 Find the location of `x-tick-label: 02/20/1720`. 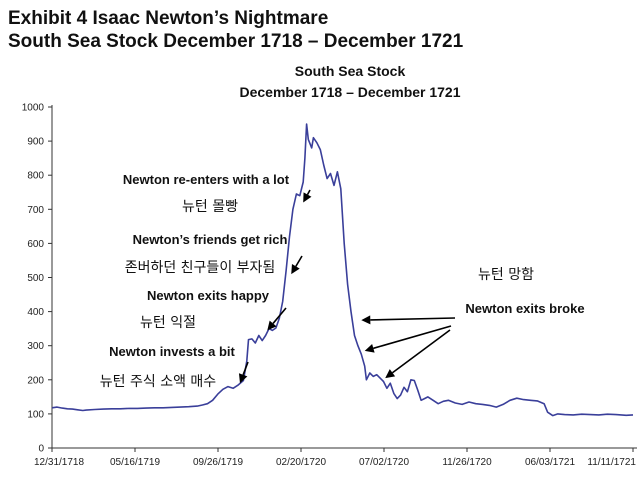

x-tick-label: 02/20/1720 is located at coordinates (301, 462).